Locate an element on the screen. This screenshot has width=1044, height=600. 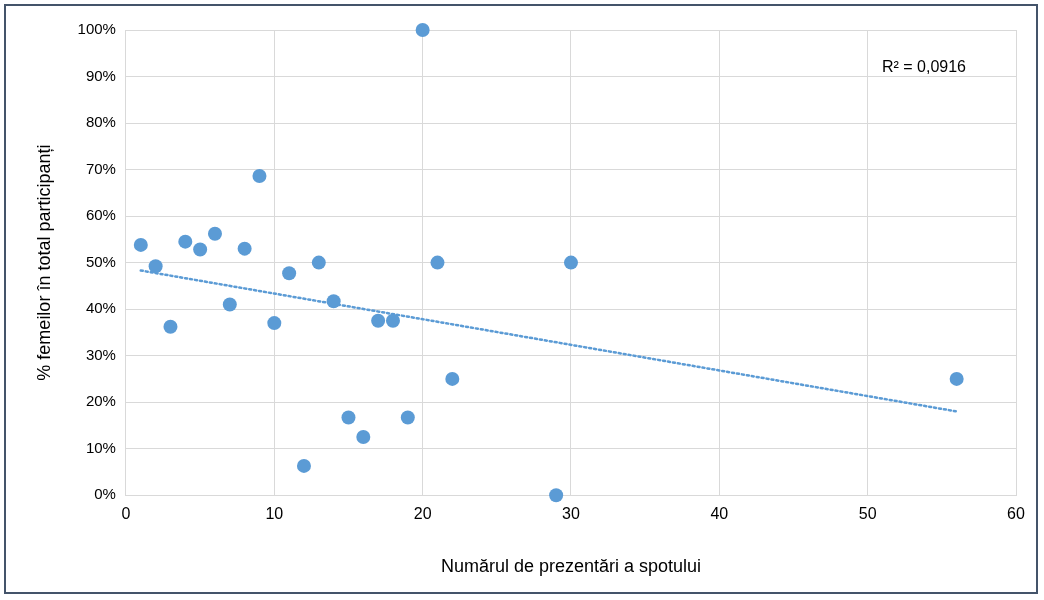
y-tick-label: 60% is located at coordinates (100, 215).